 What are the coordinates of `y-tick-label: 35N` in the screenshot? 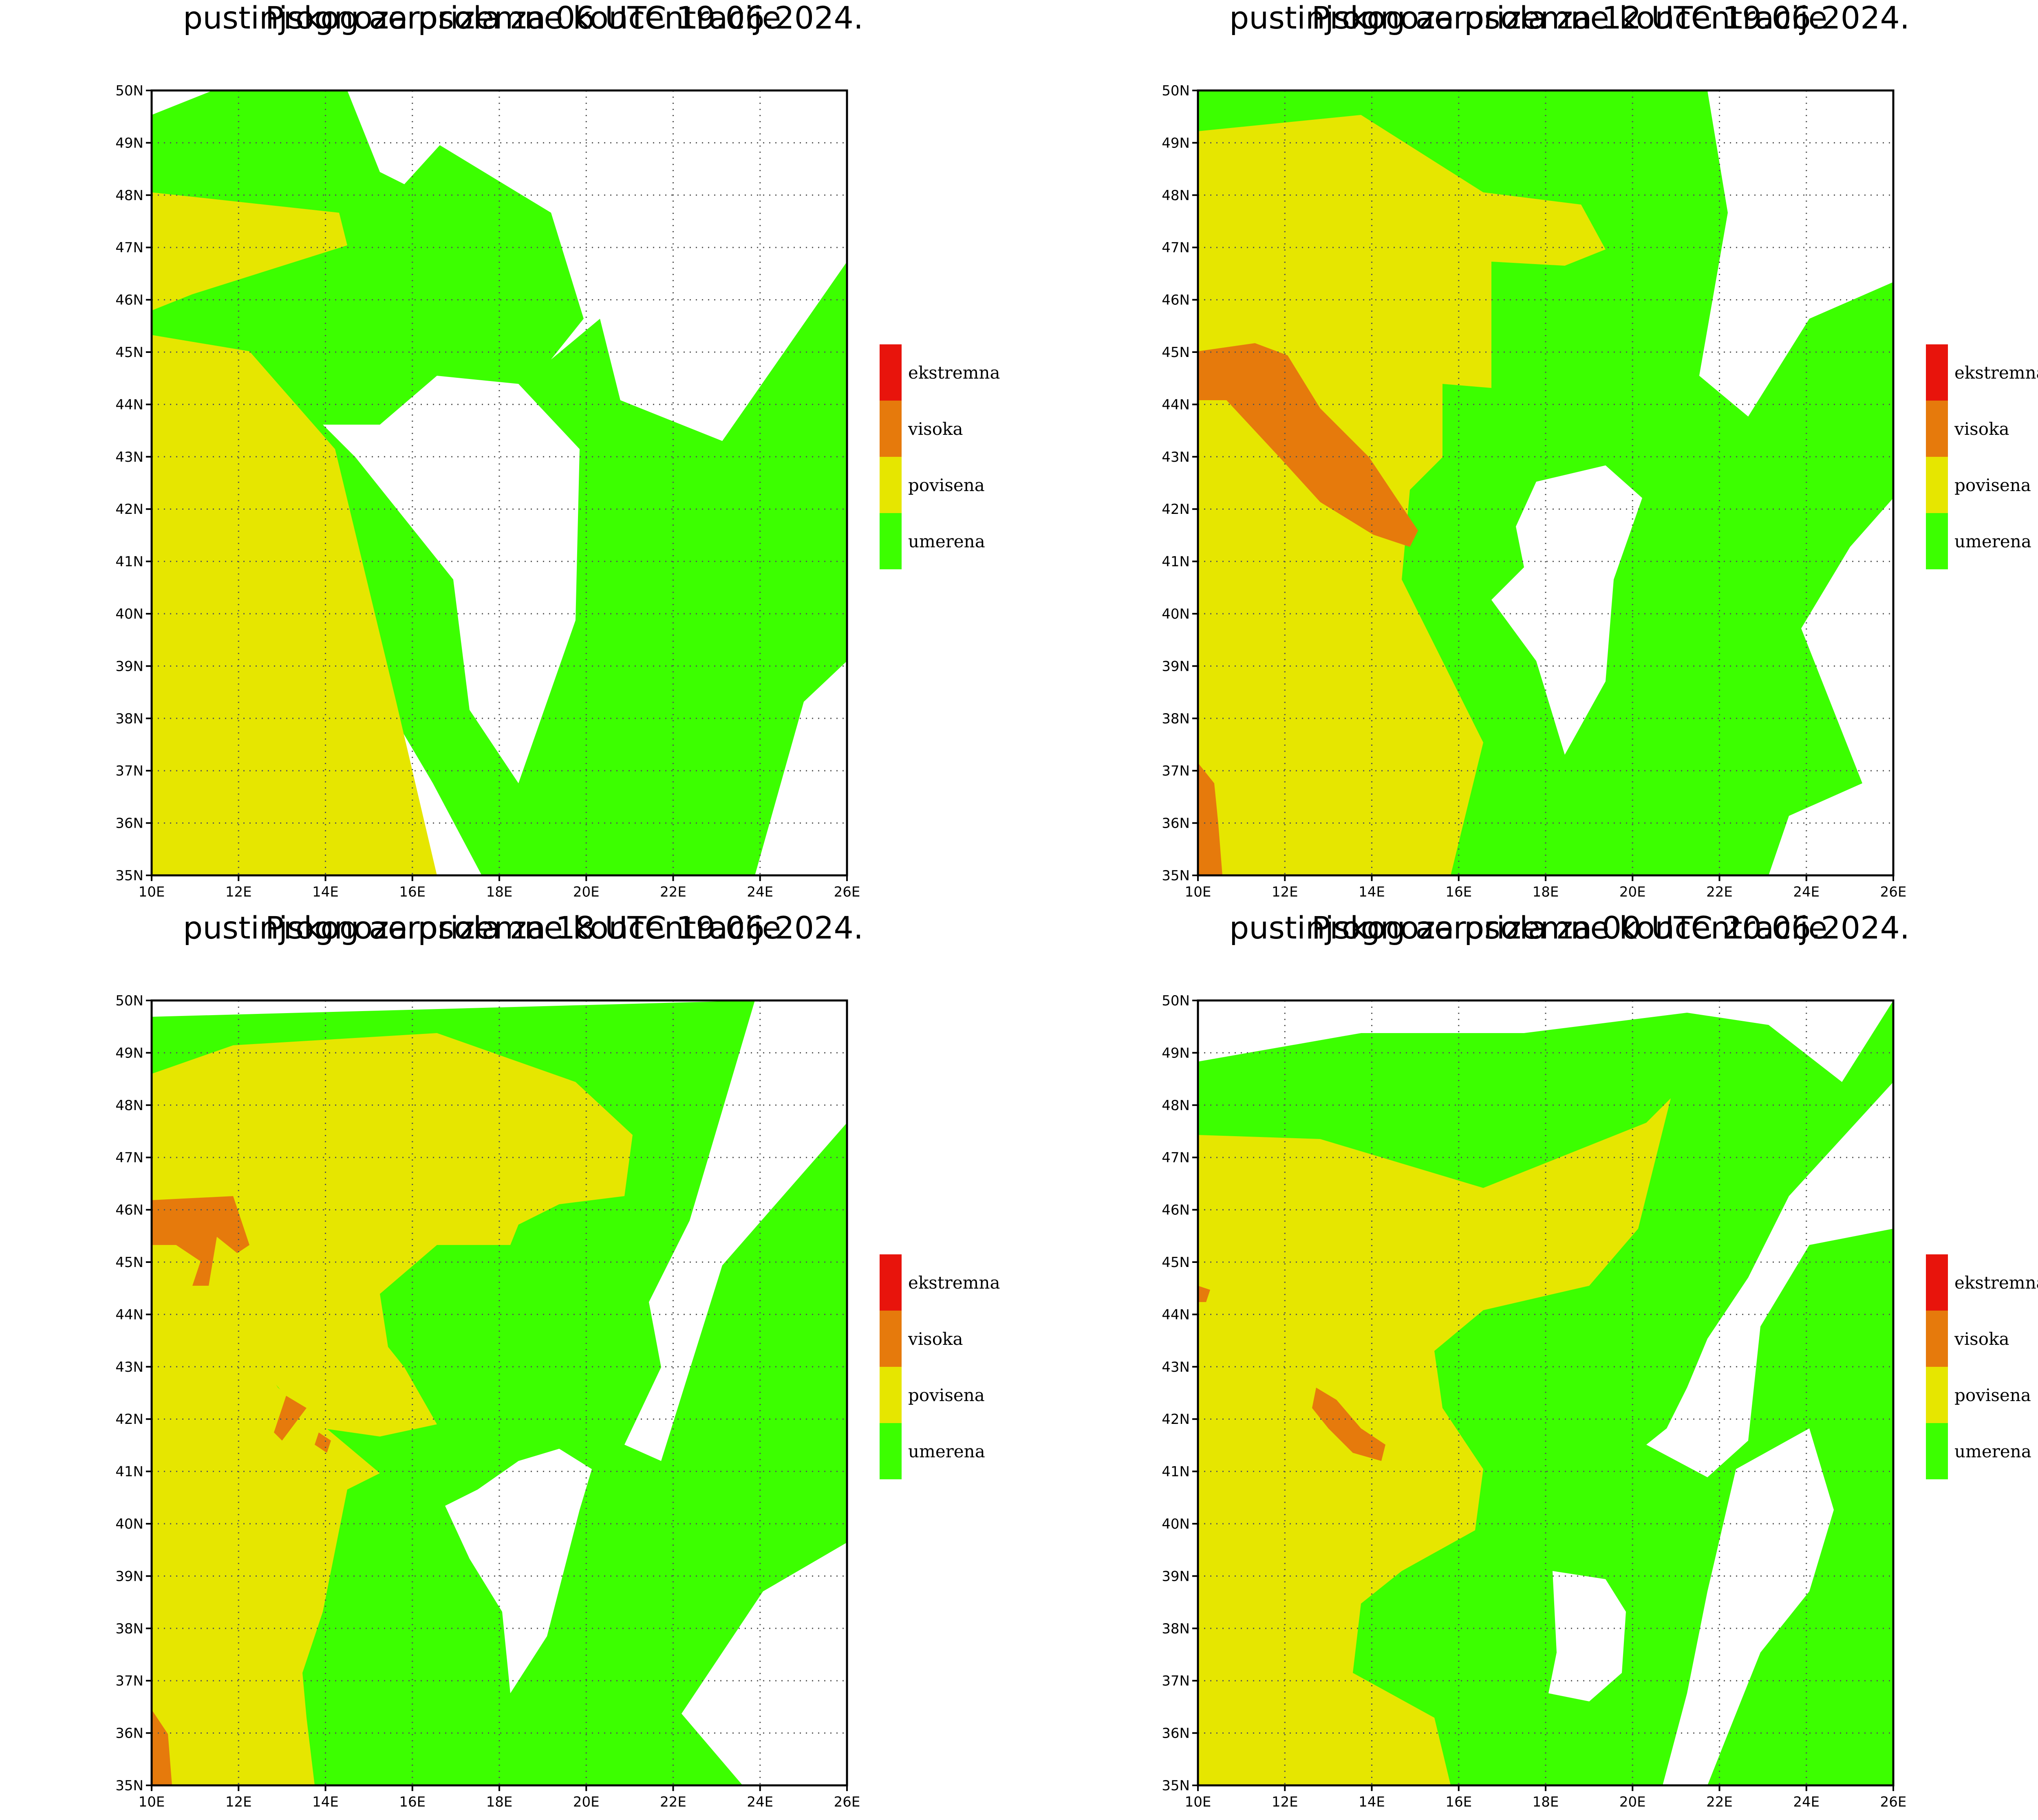 It's located at (129, 1786).